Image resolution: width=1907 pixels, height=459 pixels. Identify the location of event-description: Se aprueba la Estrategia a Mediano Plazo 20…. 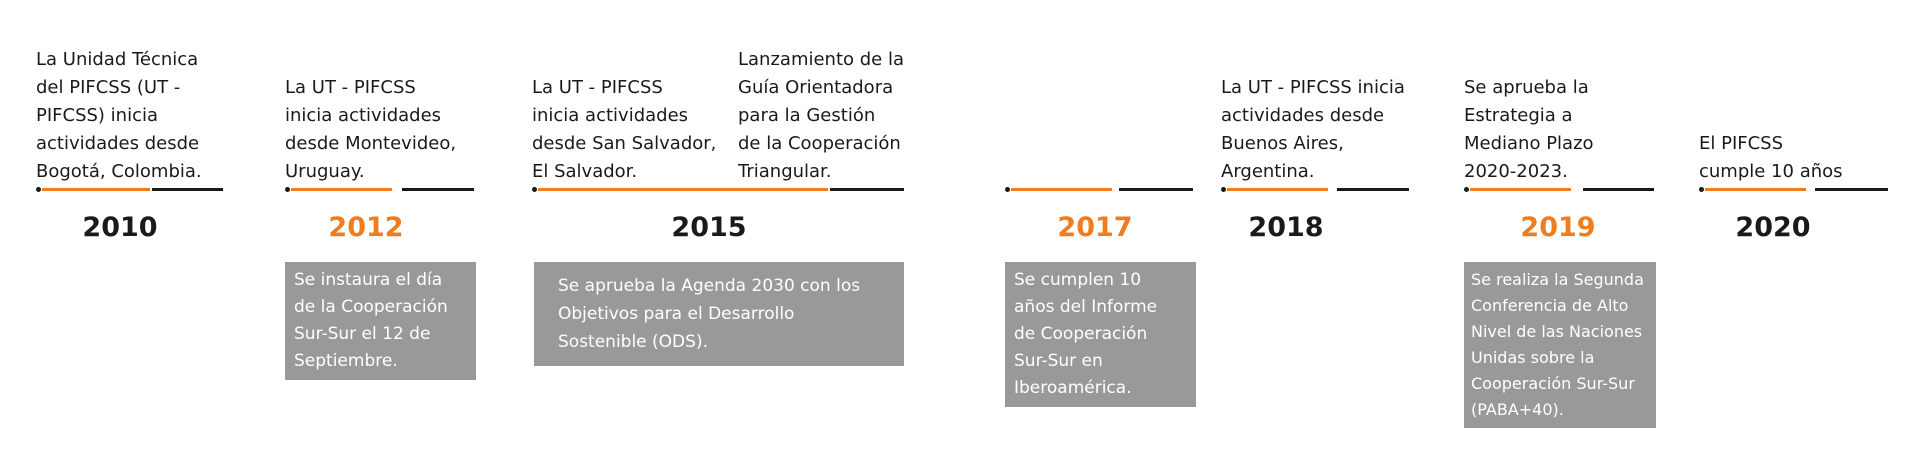
(1529, 129).